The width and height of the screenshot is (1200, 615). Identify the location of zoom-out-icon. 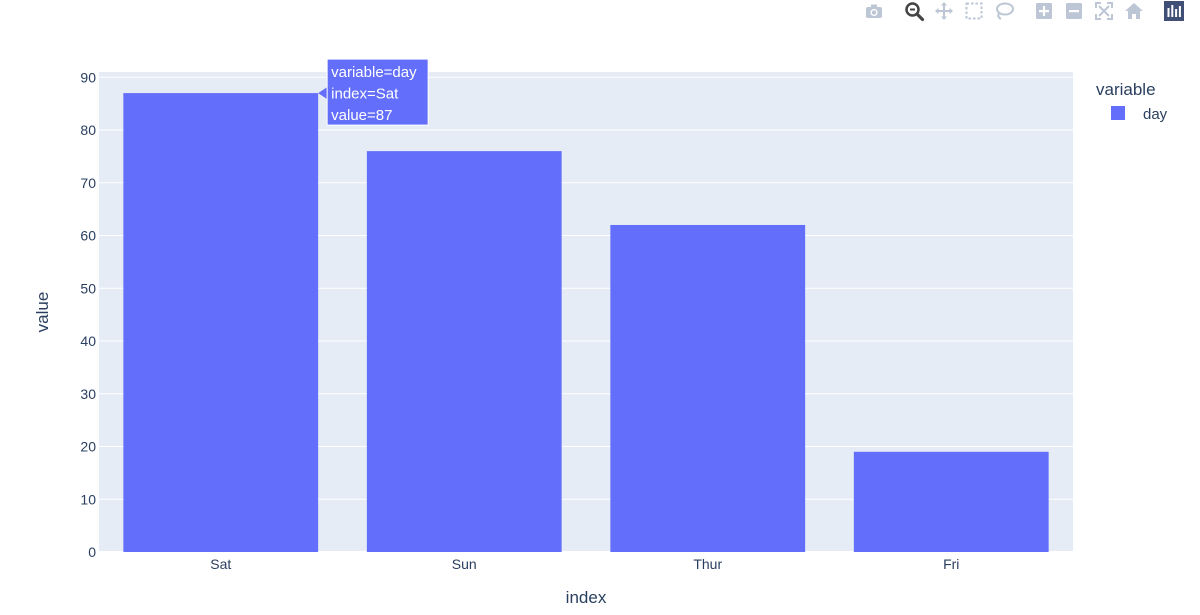
(1074, 11).